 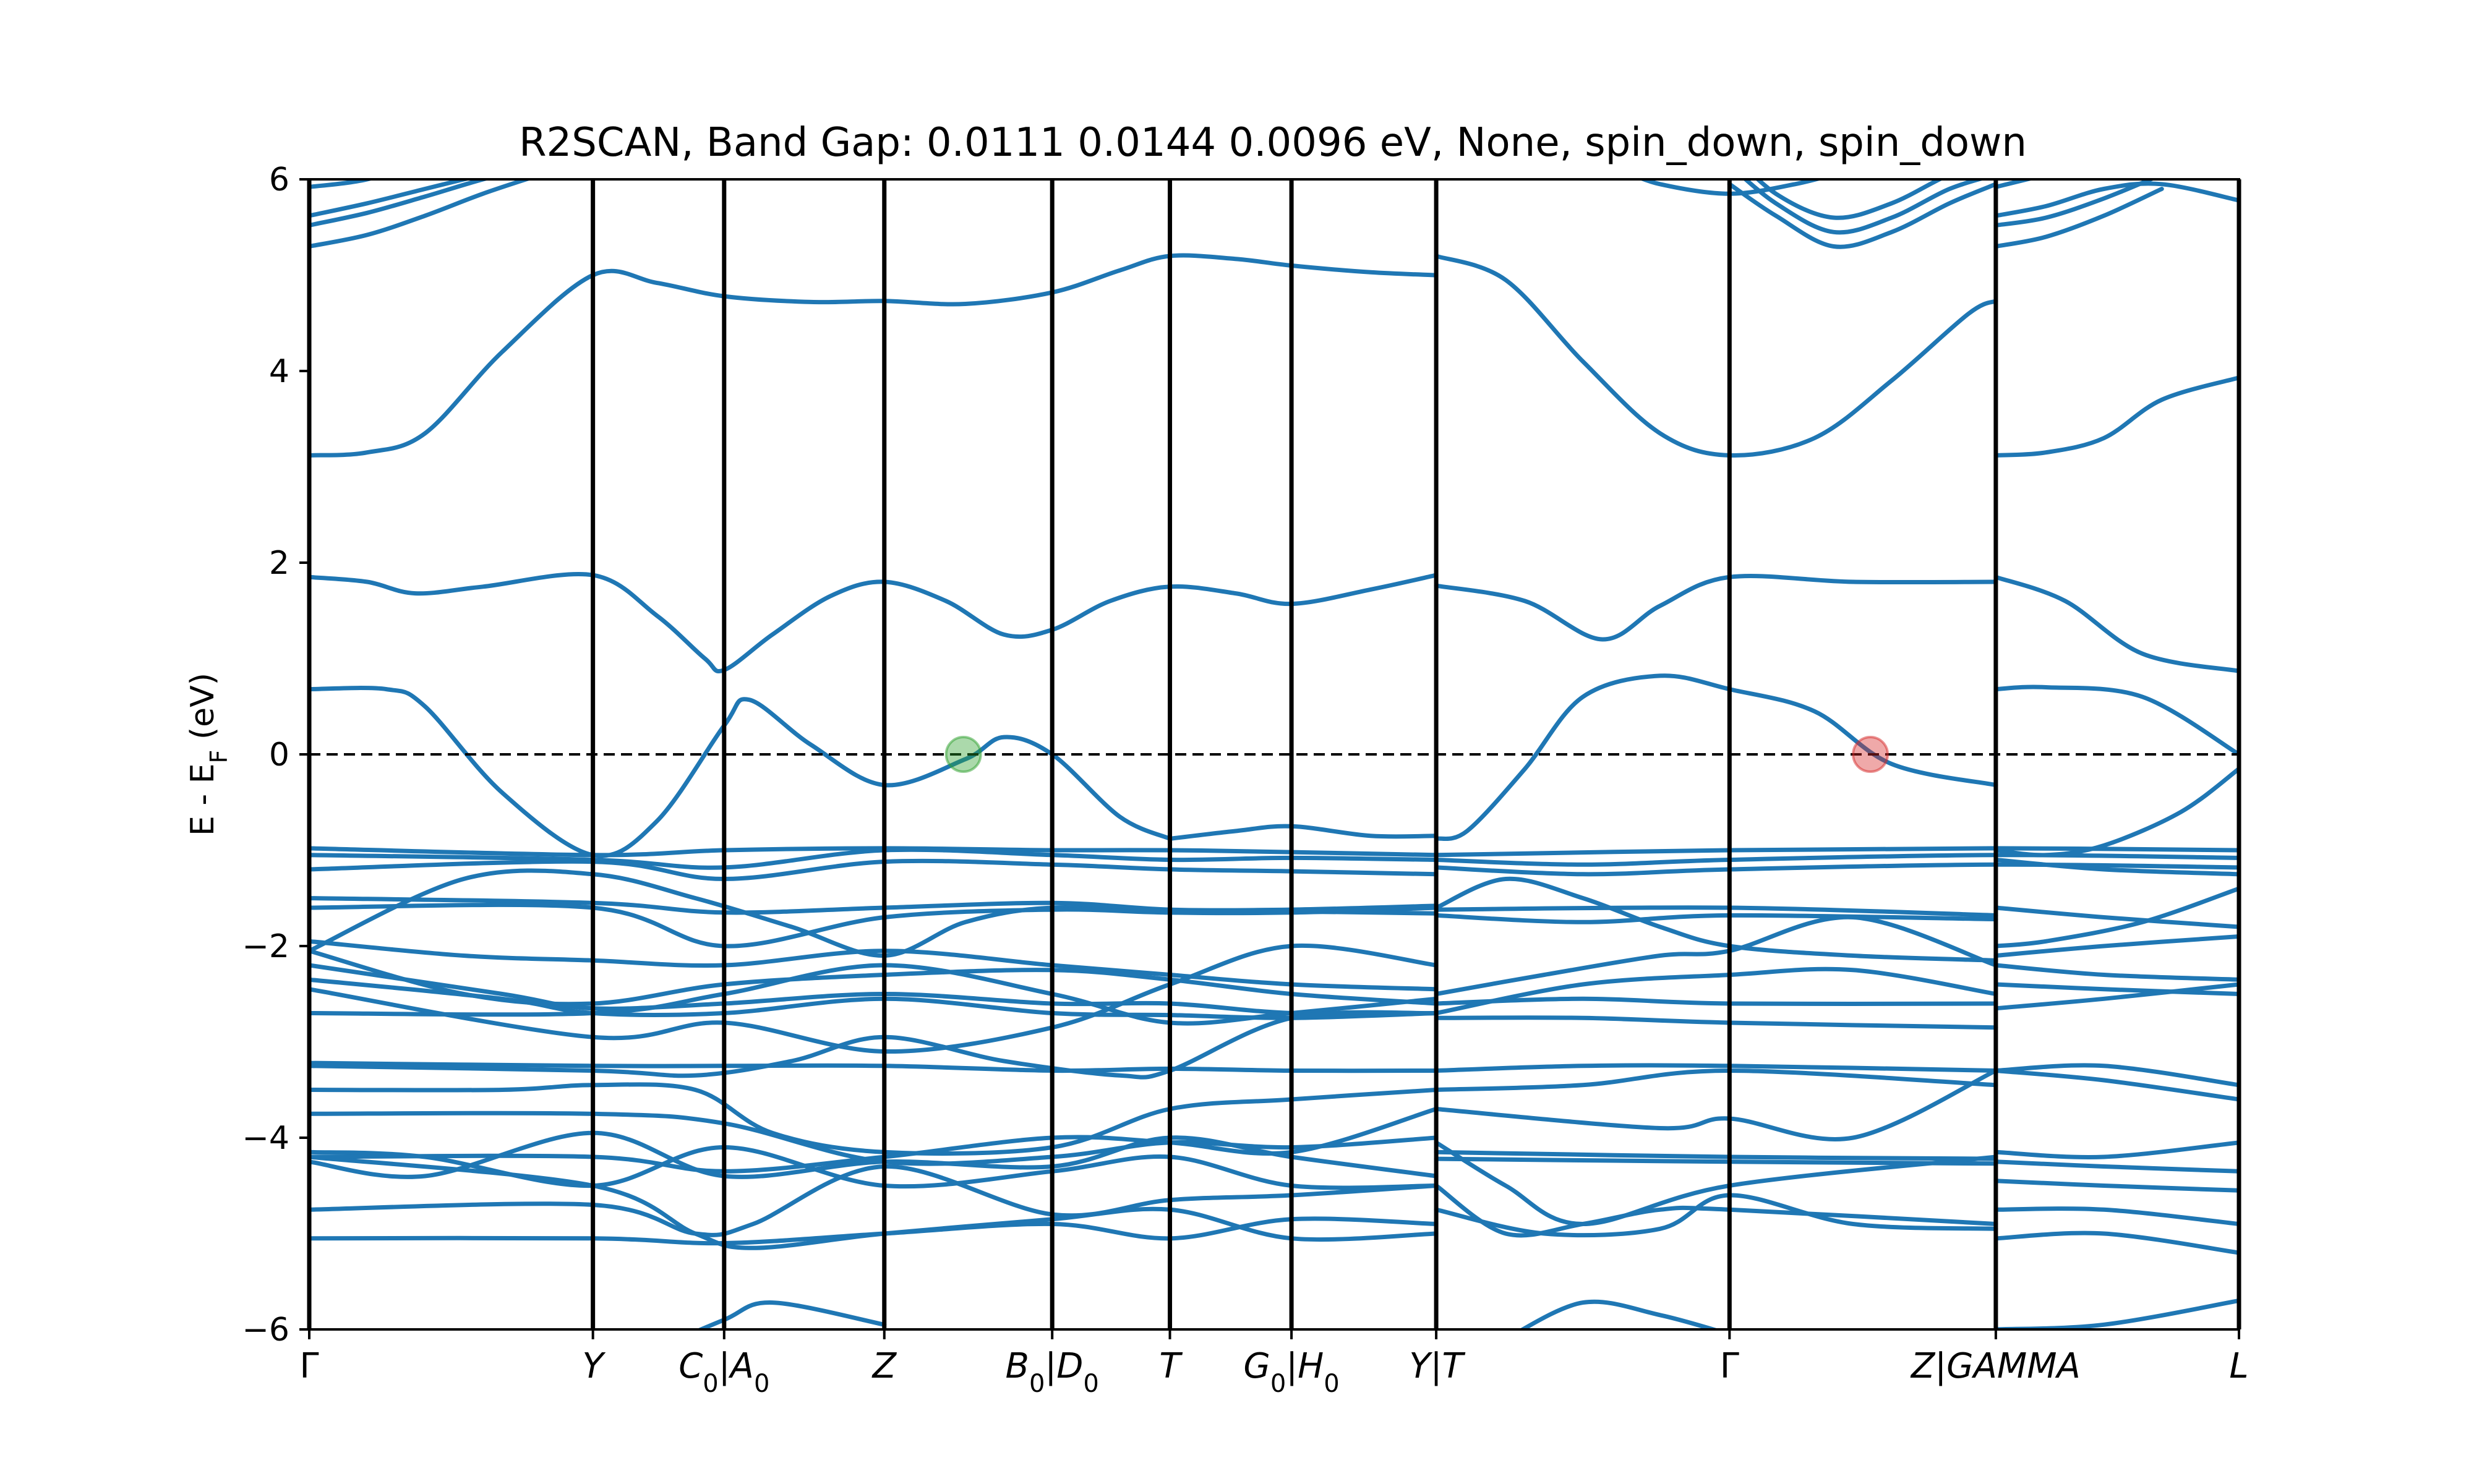 I want to click on markers-group, so click(x=1417, y=754).